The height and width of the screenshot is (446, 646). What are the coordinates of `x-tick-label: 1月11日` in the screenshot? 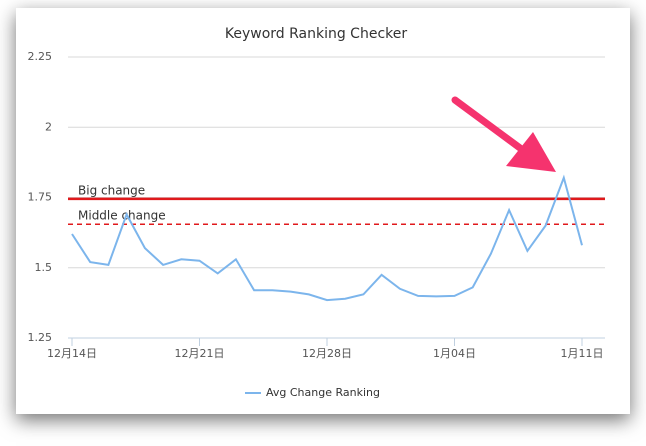 It's located at (582, 353).